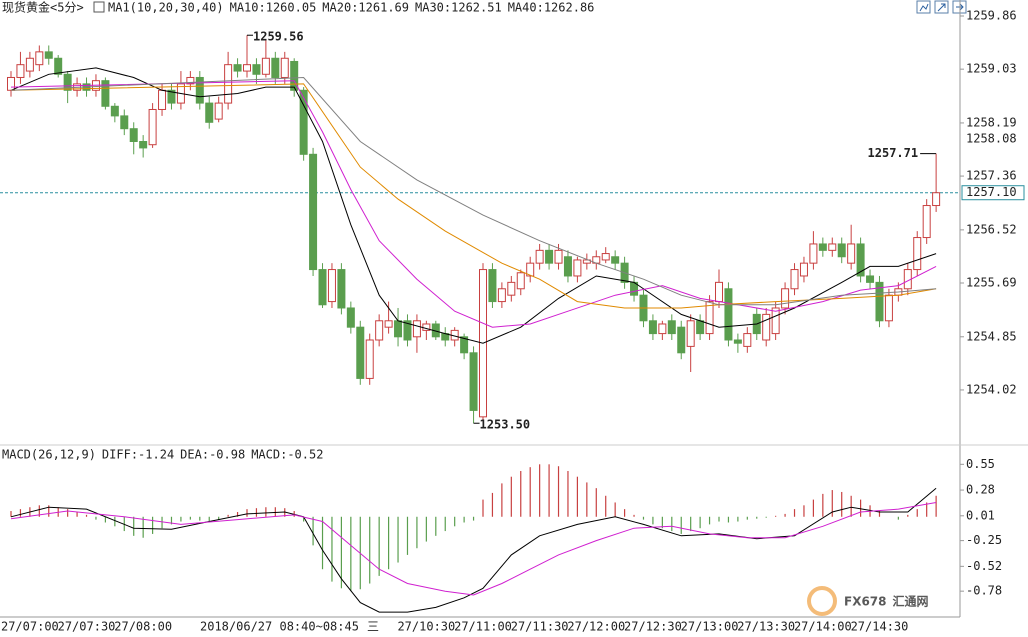 The height and width of the screenshot is (637, 1028). I want to click on tooltip-box, so click(291, 627).